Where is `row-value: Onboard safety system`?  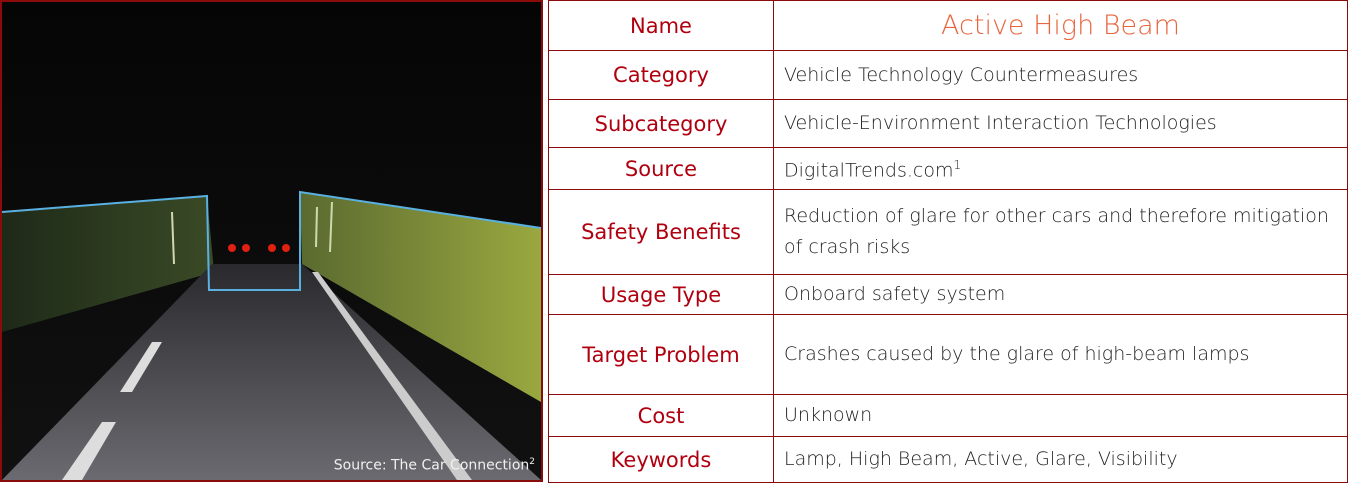 row-value: Onboard safety system is located at coordinates (1060, 294).